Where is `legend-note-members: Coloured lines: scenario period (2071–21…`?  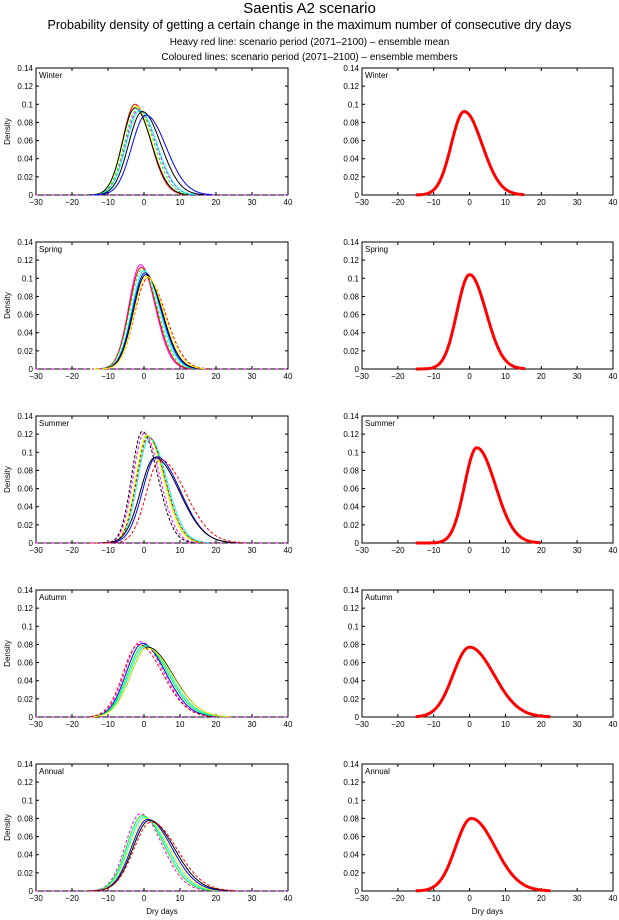
legend-note-members: Coloured lines: scenario period (2071–21… is located at coordinates (309, 57).